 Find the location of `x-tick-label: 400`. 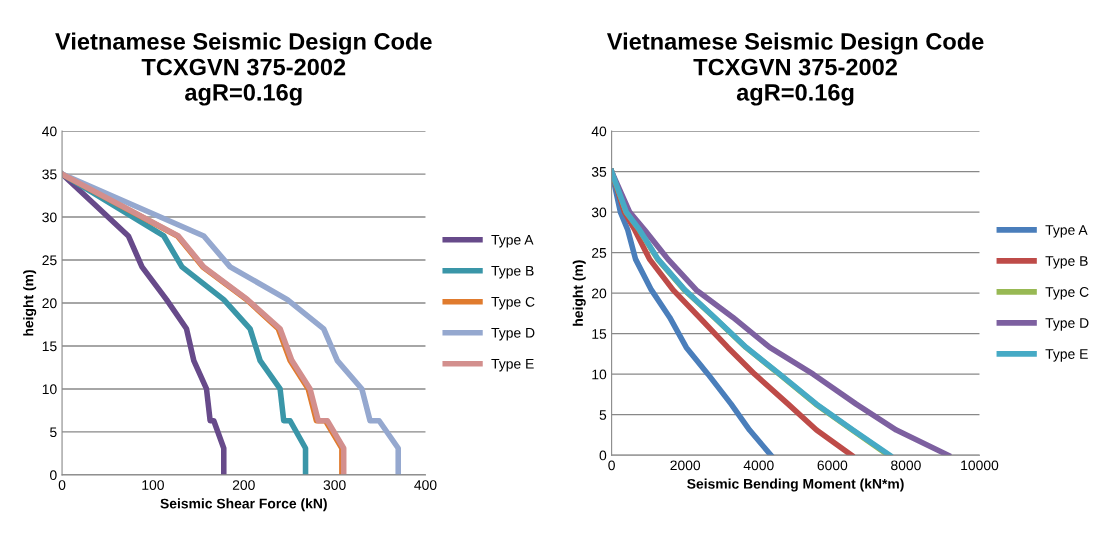

x-tick-label: 400 is located at coordinates (425, 485).